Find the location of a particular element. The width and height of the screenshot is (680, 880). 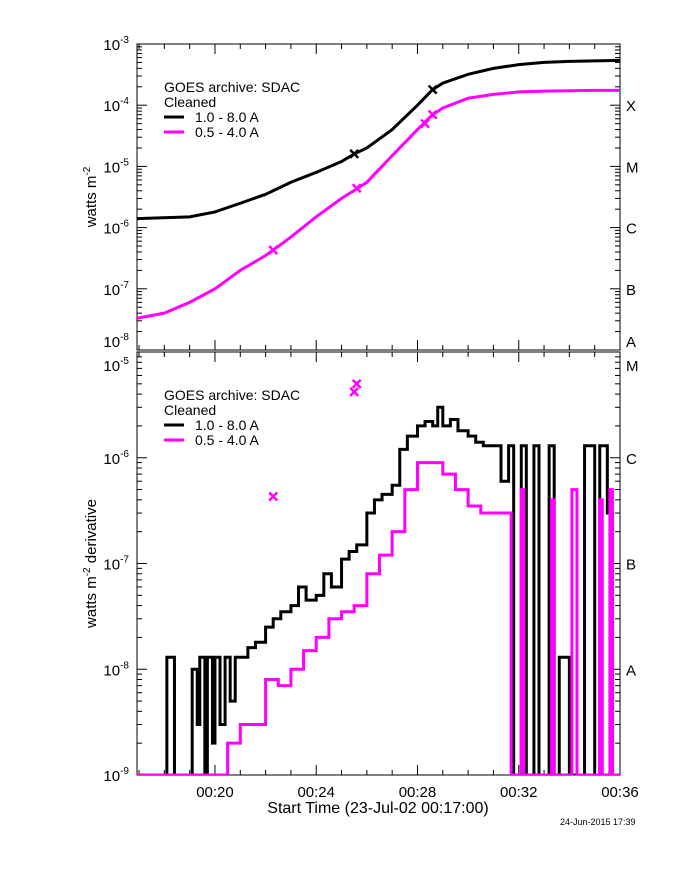

right-class-label: X is located at coordinates (631, 106).